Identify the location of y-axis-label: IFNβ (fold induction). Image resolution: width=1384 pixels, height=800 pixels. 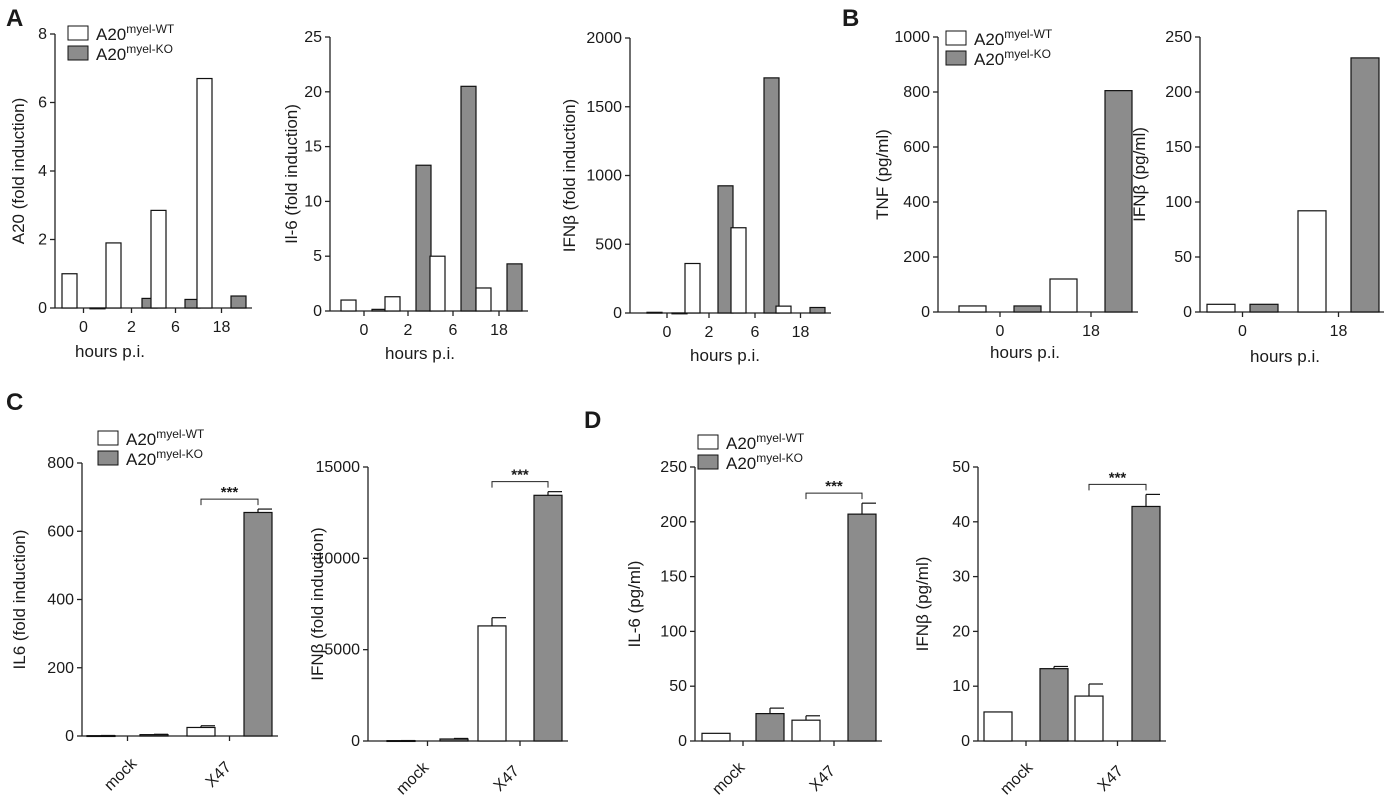
(317, 603).